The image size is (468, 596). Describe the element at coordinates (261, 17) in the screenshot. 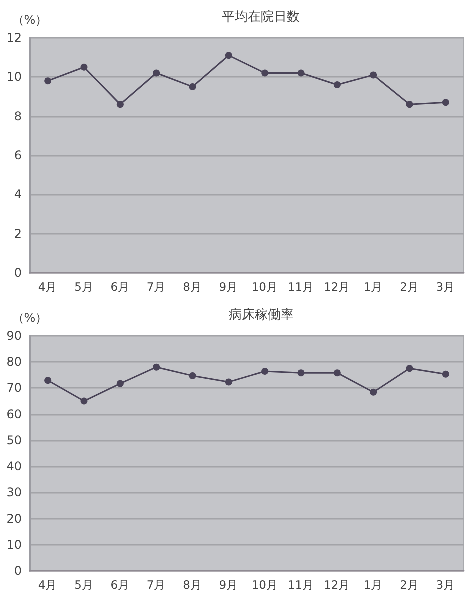

I see `chart-title: 平均在院日数` at that location.